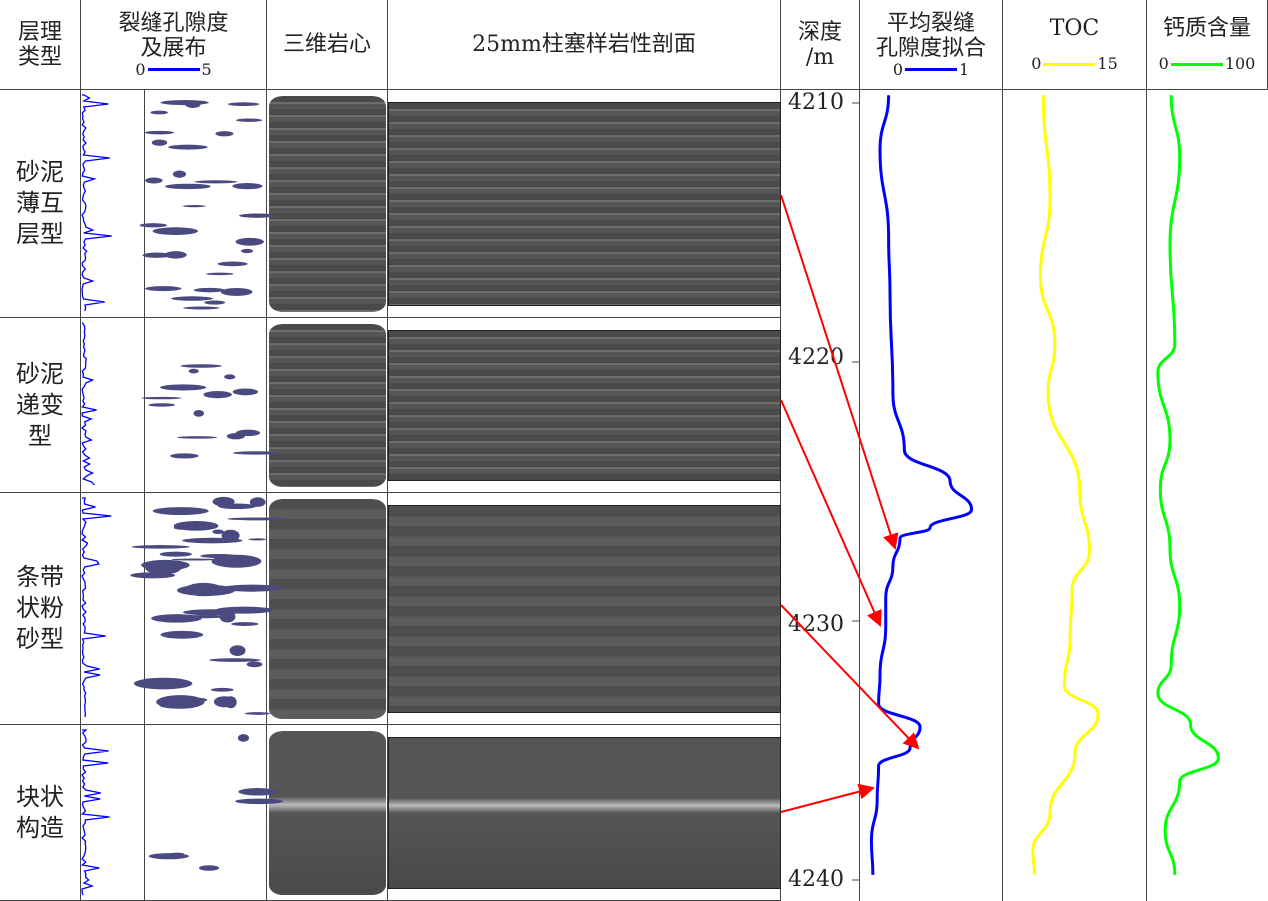  I want to click on depth-tick: 4210, so click(816, 102).